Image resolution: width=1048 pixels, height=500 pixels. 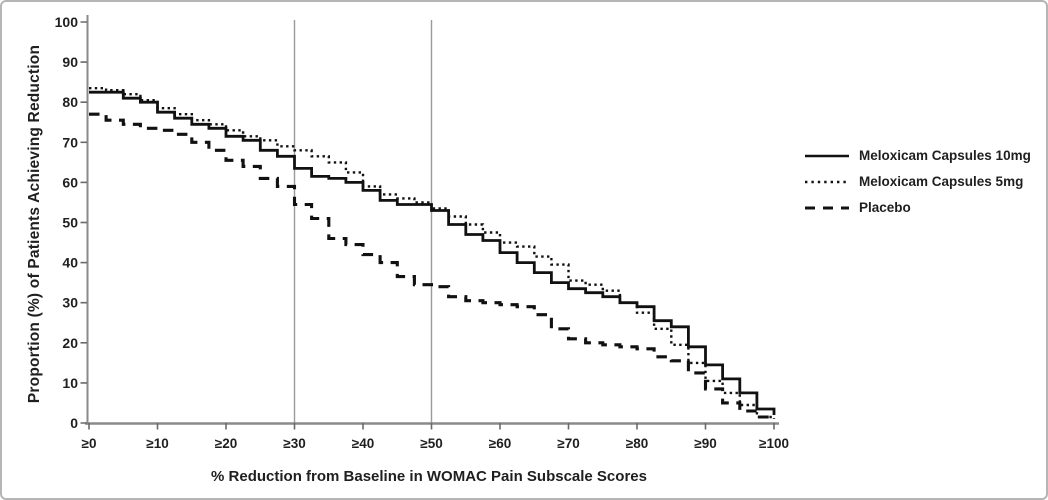 I want to click on legend-label-meloxicam-5mg: Meloxicam Capsules 5mg, so click(x=941, y=181).